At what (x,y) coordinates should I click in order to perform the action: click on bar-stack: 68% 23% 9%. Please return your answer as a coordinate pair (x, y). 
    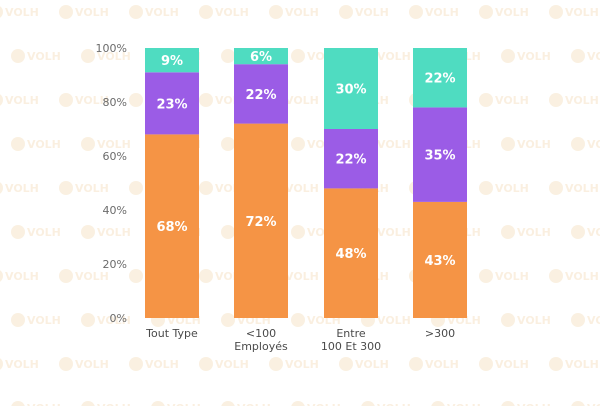
    Looking at the image, I should click on (172, 183).